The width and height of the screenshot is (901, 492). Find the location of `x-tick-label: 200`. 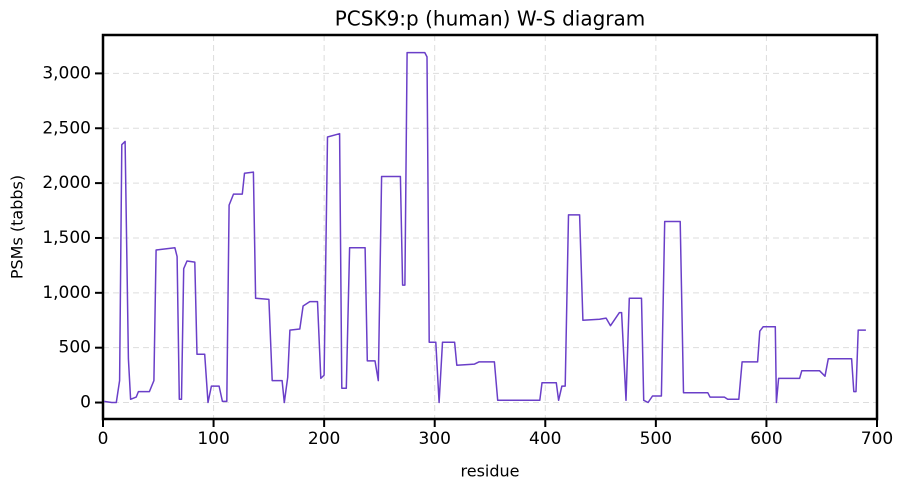

x-tick-label: 200 is located at coordinates (324, 439).